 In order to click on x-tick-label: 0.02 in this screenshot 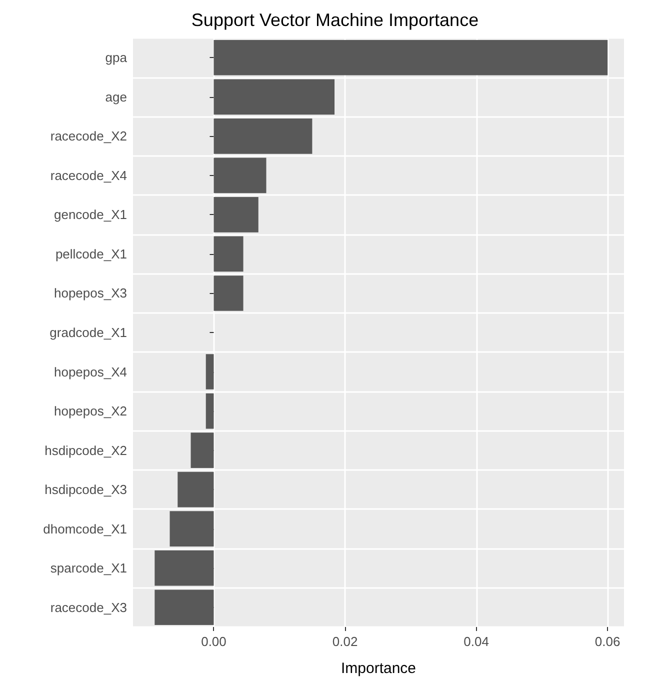, I will do `click(345, 641)`.